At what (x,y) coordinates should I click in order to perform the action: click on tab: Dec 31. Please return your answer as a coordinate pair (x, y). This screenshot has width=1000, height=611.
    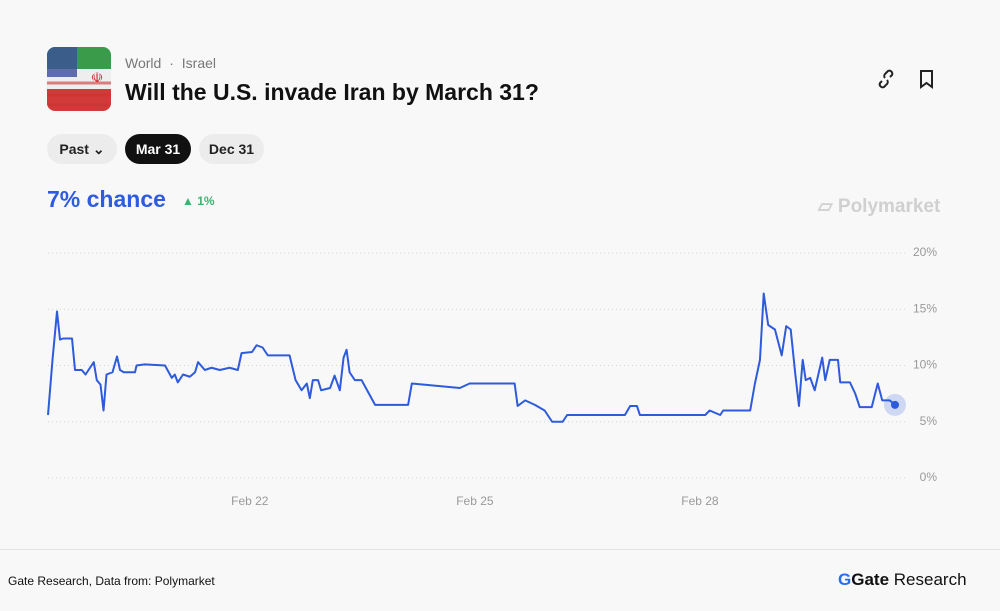
    Looking at the image, I should click on (231, 149).